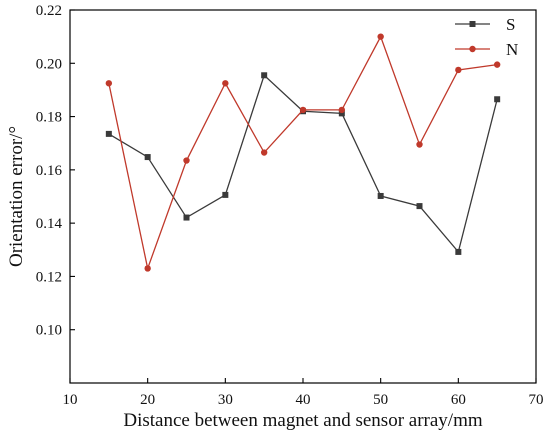  I want to click on y-tick-label: 0.16, so click(49, 171).